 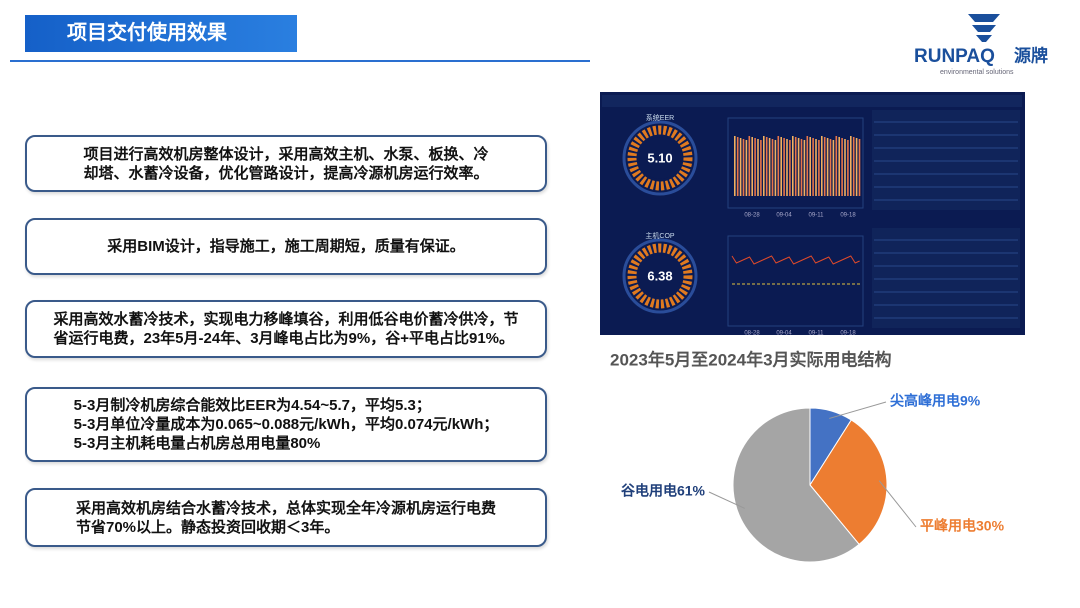 I want to click on logo-brand: RUNPAQ, so click(x=954, y=56).